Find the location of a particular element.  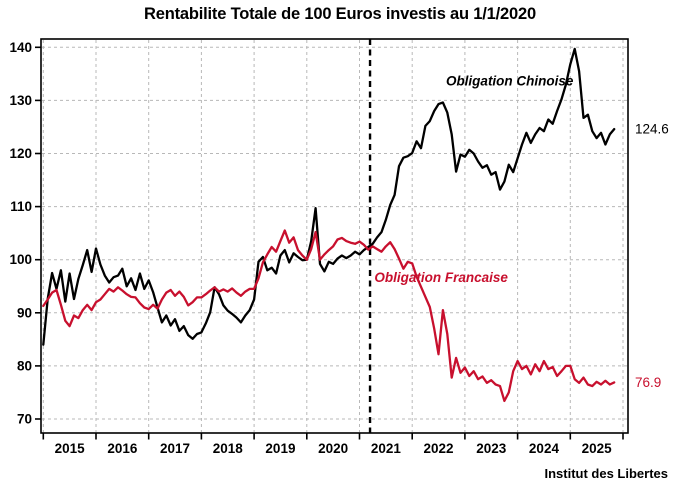

x-tick-label: 2023 is located at coordinates (491, 448).